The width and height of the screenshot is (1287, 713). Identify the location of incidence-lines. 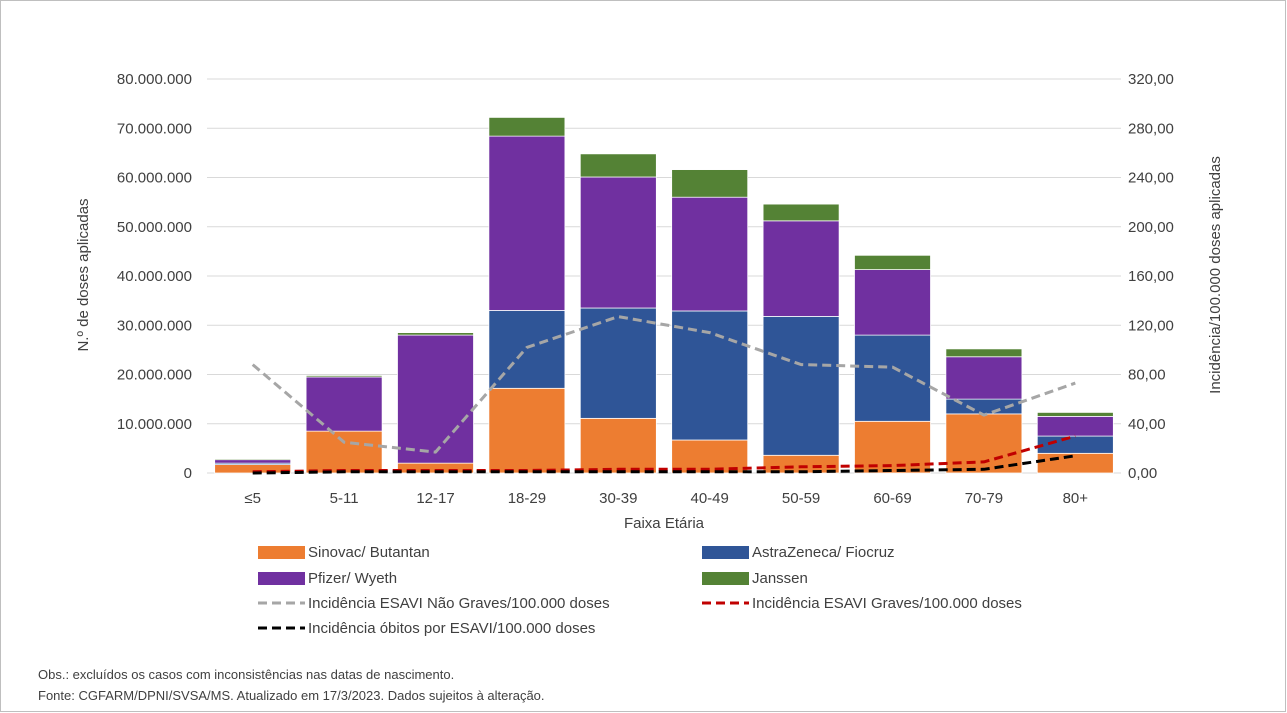
(663, 395).